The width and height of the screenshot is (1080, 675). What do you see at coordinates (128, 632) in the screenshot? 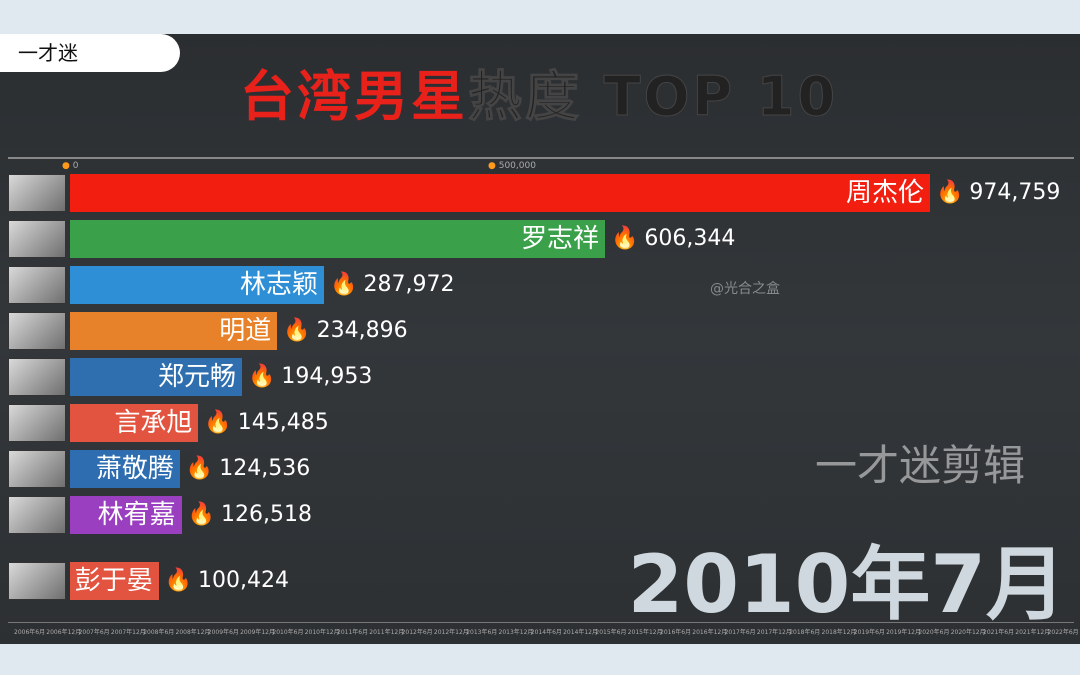
I see `timeline-label: 2007年12月` at bounding box center [128, 632].